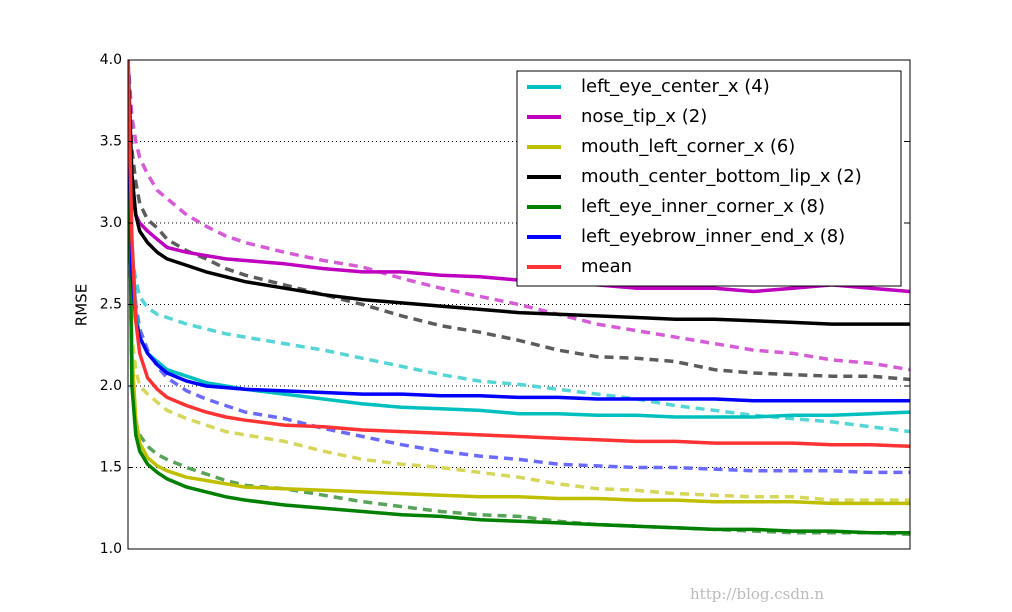  I want to click on y-tick-label: 3.0, so click(111, 223).